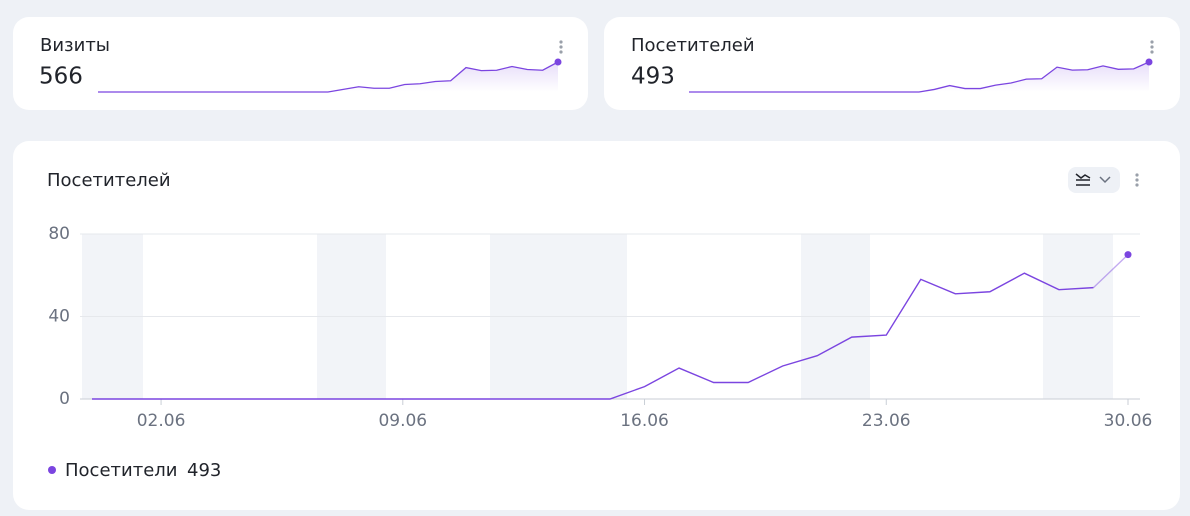 This screenshot has width=1190, height=516. What do you see at coordinates (121, 470) in the screenshot?
I see `legend-label: Посетители` at bounding box center [121, 470].